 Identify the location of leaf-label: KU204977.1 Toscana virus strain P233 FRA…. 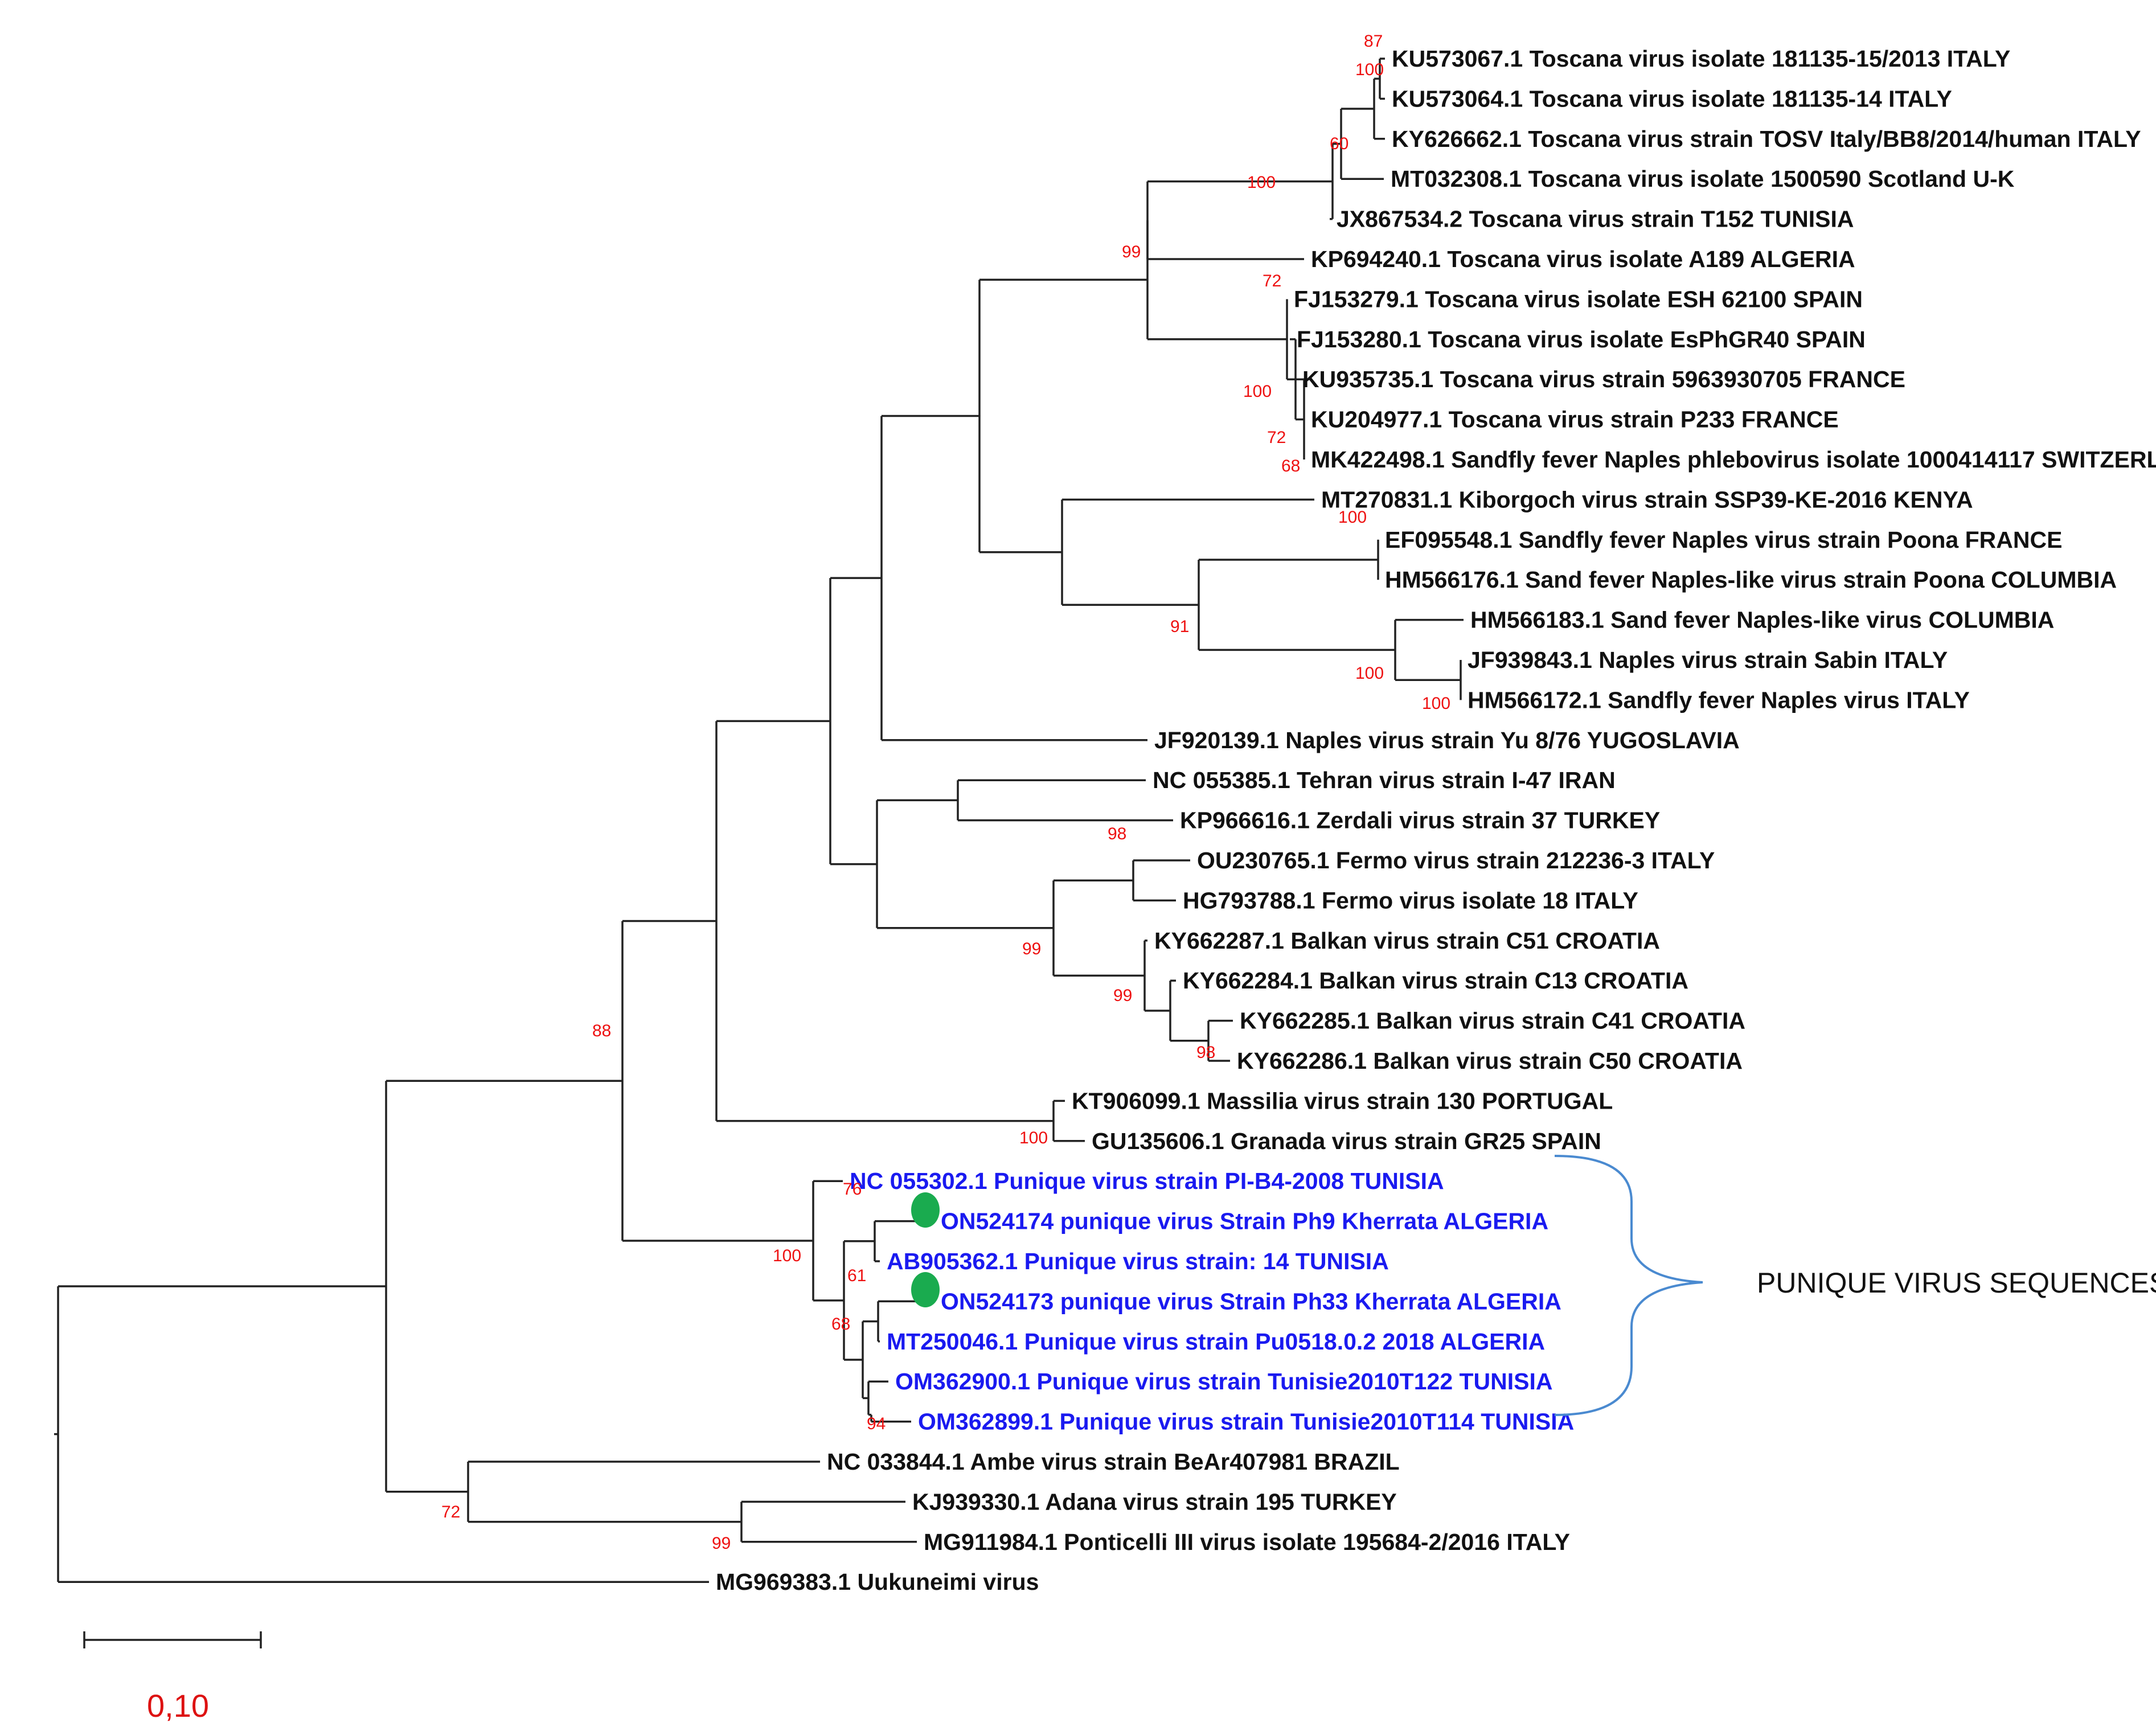
(1575, 420).